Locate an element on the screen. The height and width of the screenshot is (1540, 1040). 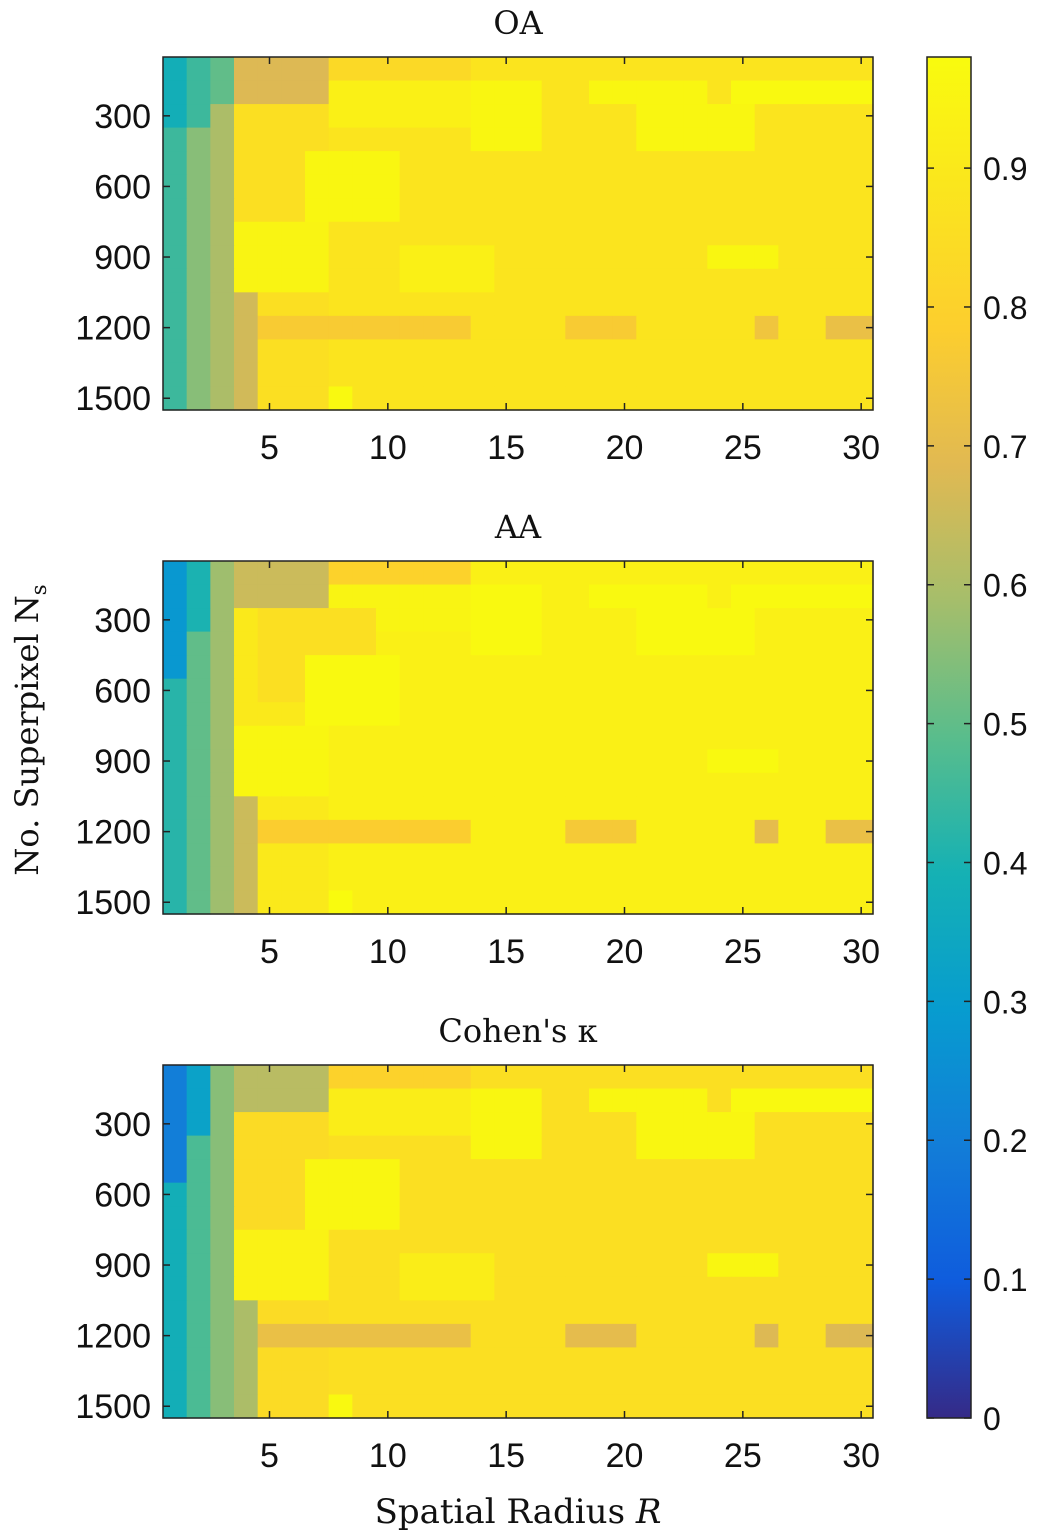
y-tick-label: 600 is located at coordinates (122, 691).